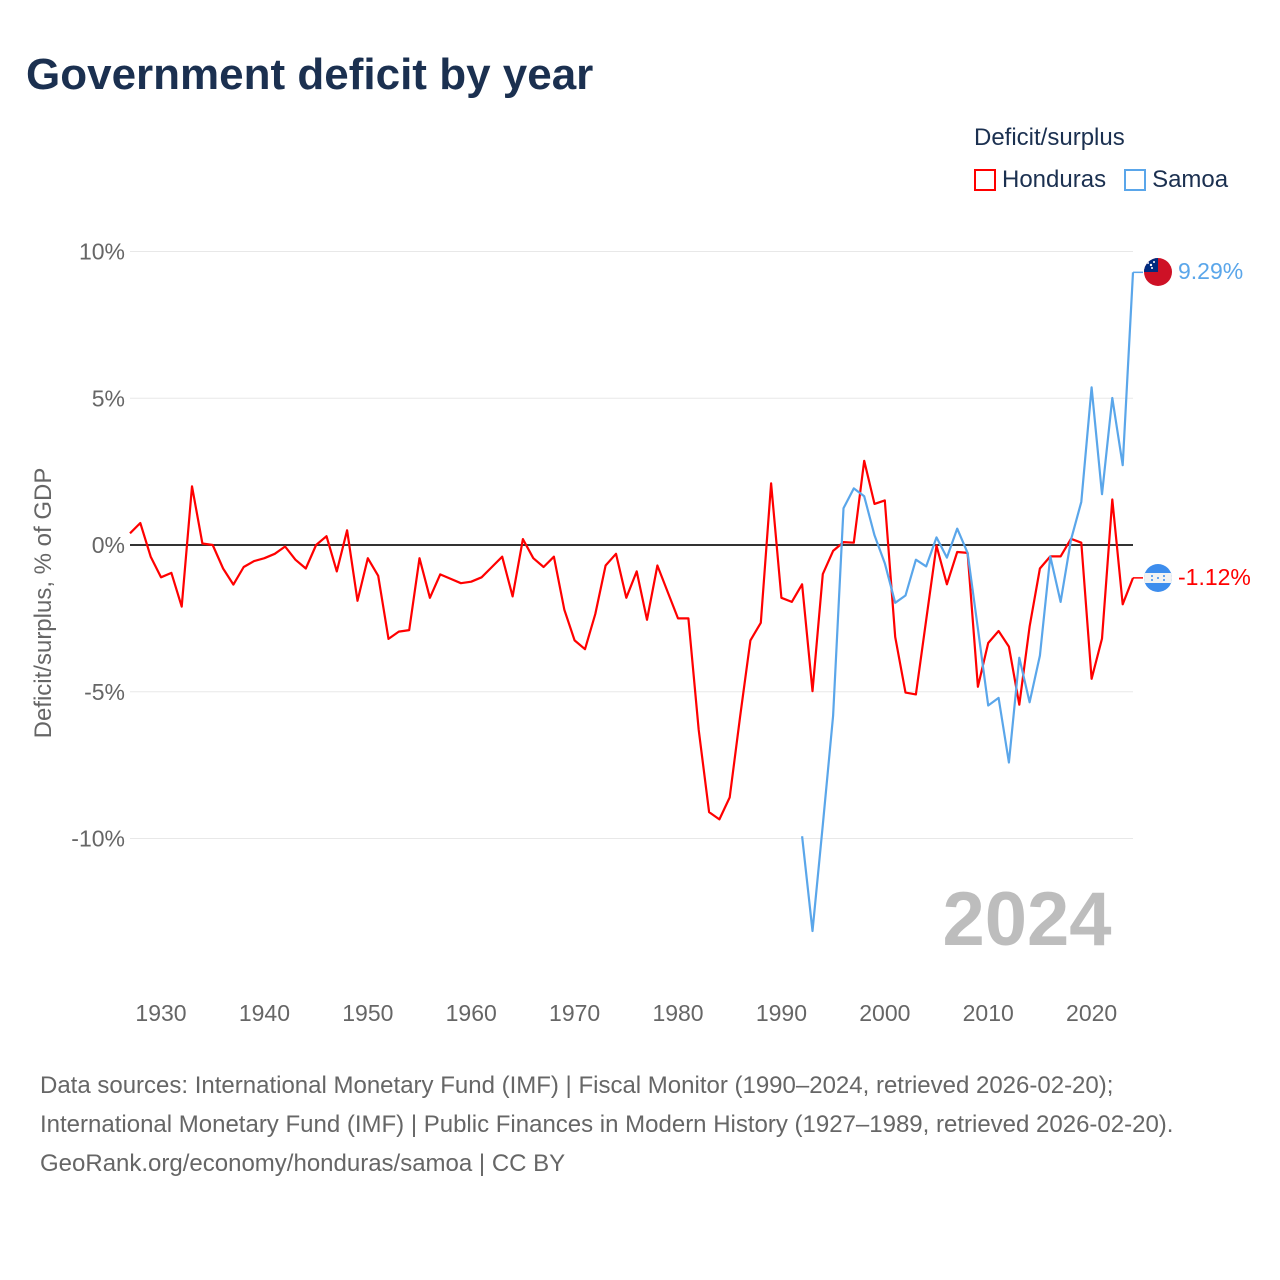 This screenshot has height=1280, width=1280. I want to click on x-tick-label: 2000, so click(884, 1013).